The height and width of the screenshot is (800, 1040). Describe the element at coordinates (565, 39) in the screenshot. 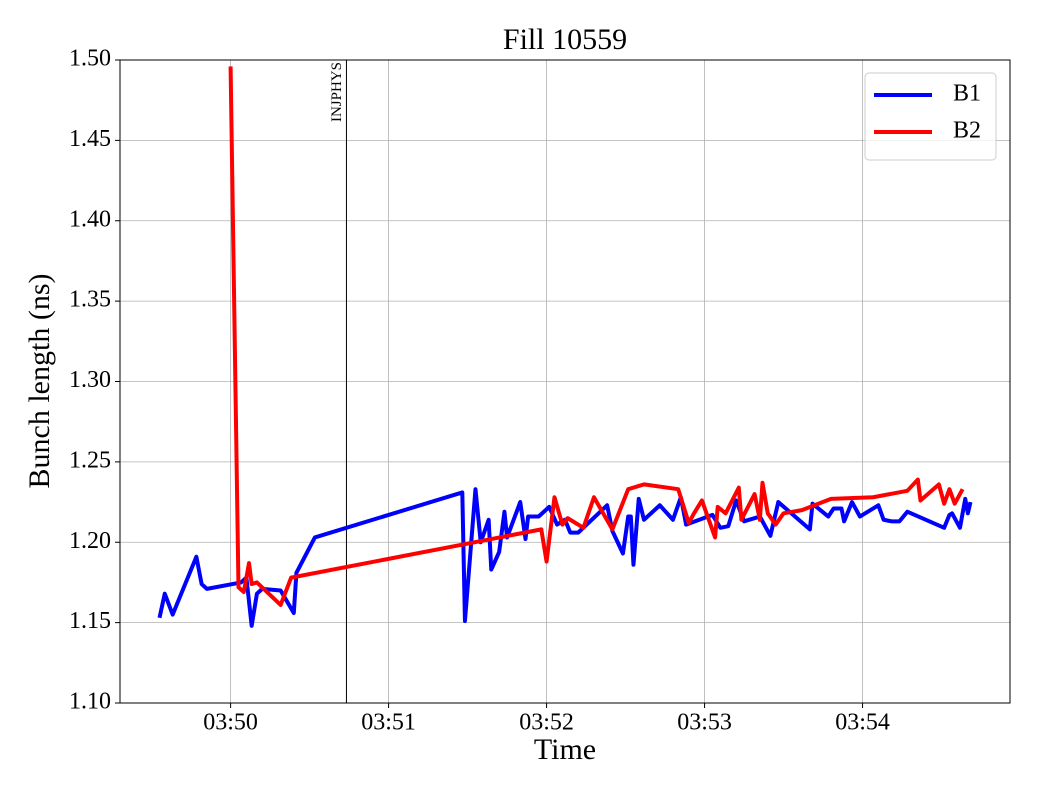

I see `chart-title: Fill 10559` at that location.